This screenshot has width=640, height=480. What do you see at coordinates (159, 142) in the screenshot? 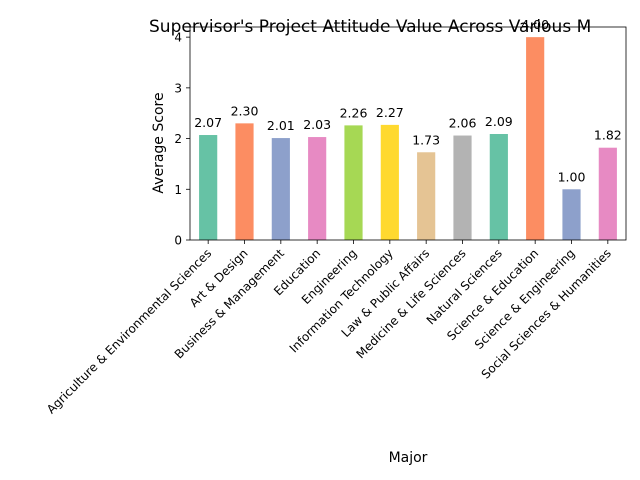
I see `y-axis-label: Average Score` at bounding box center [159, 142].